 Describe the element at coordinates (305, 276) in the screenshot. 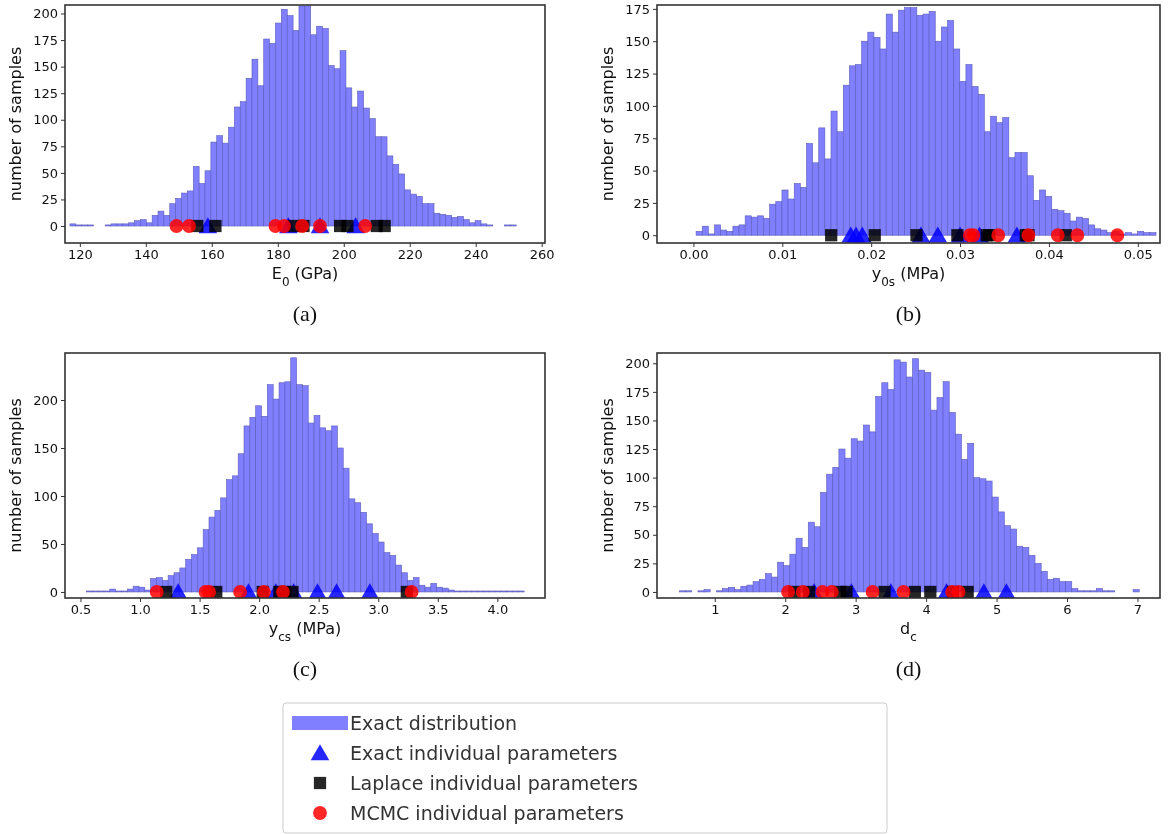

I see `x-axis-title: E$_{0}$ (GPa)` at that location.